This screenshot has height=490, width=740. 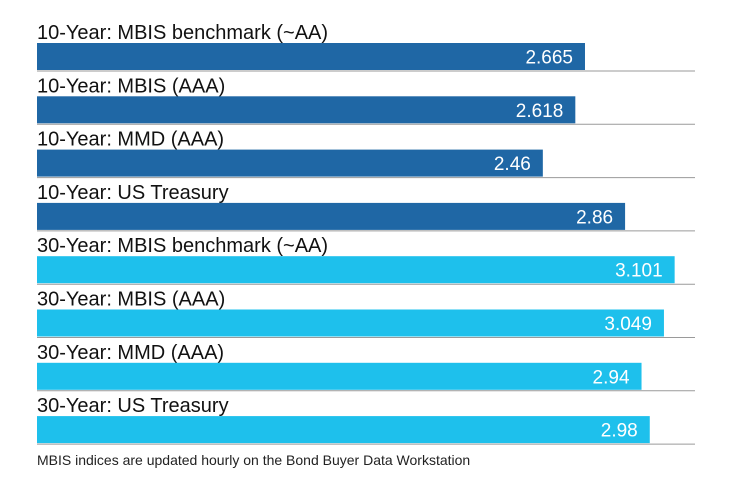 I want to click on data-label: 3.049, so click(x=628, y=324).